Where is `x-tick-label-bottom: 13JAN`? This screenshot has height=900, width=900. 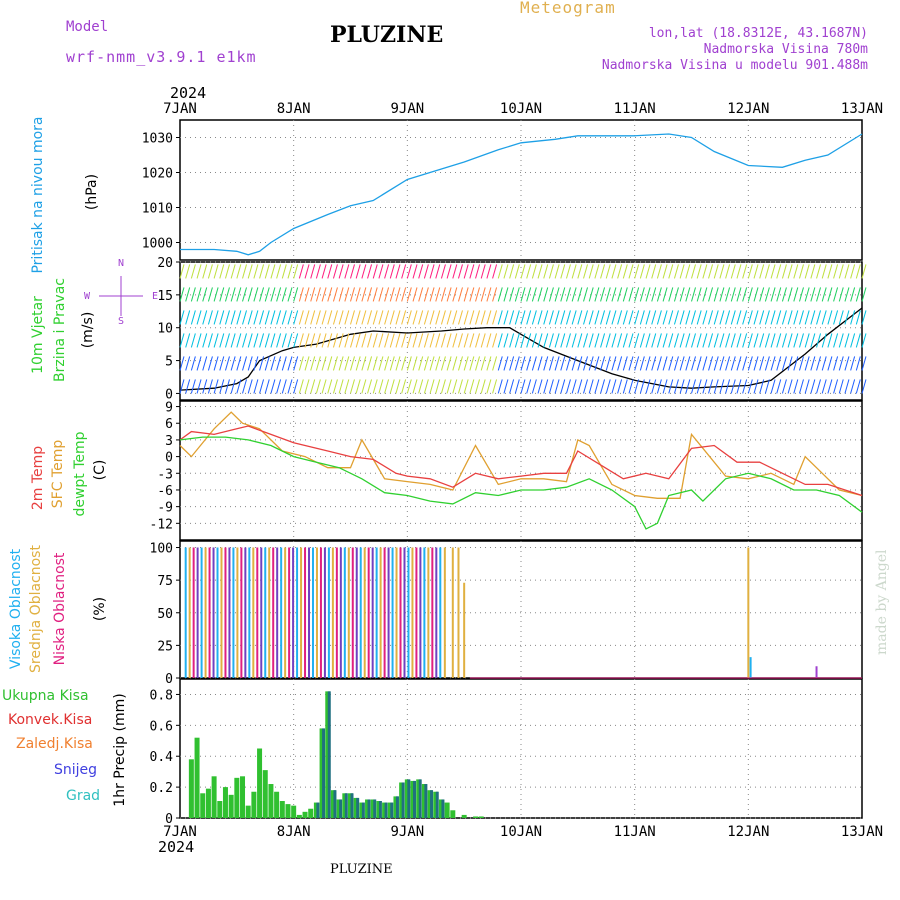 x-tick-label-bottom: 13JAN is located at coordinates (862, 832).